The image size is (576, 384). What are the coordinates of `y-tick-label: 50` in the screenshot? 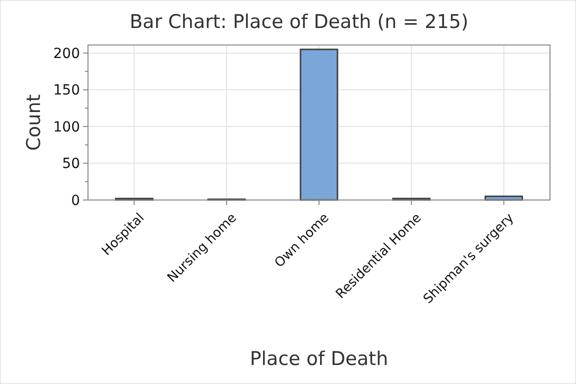 It's located at (71, 164).